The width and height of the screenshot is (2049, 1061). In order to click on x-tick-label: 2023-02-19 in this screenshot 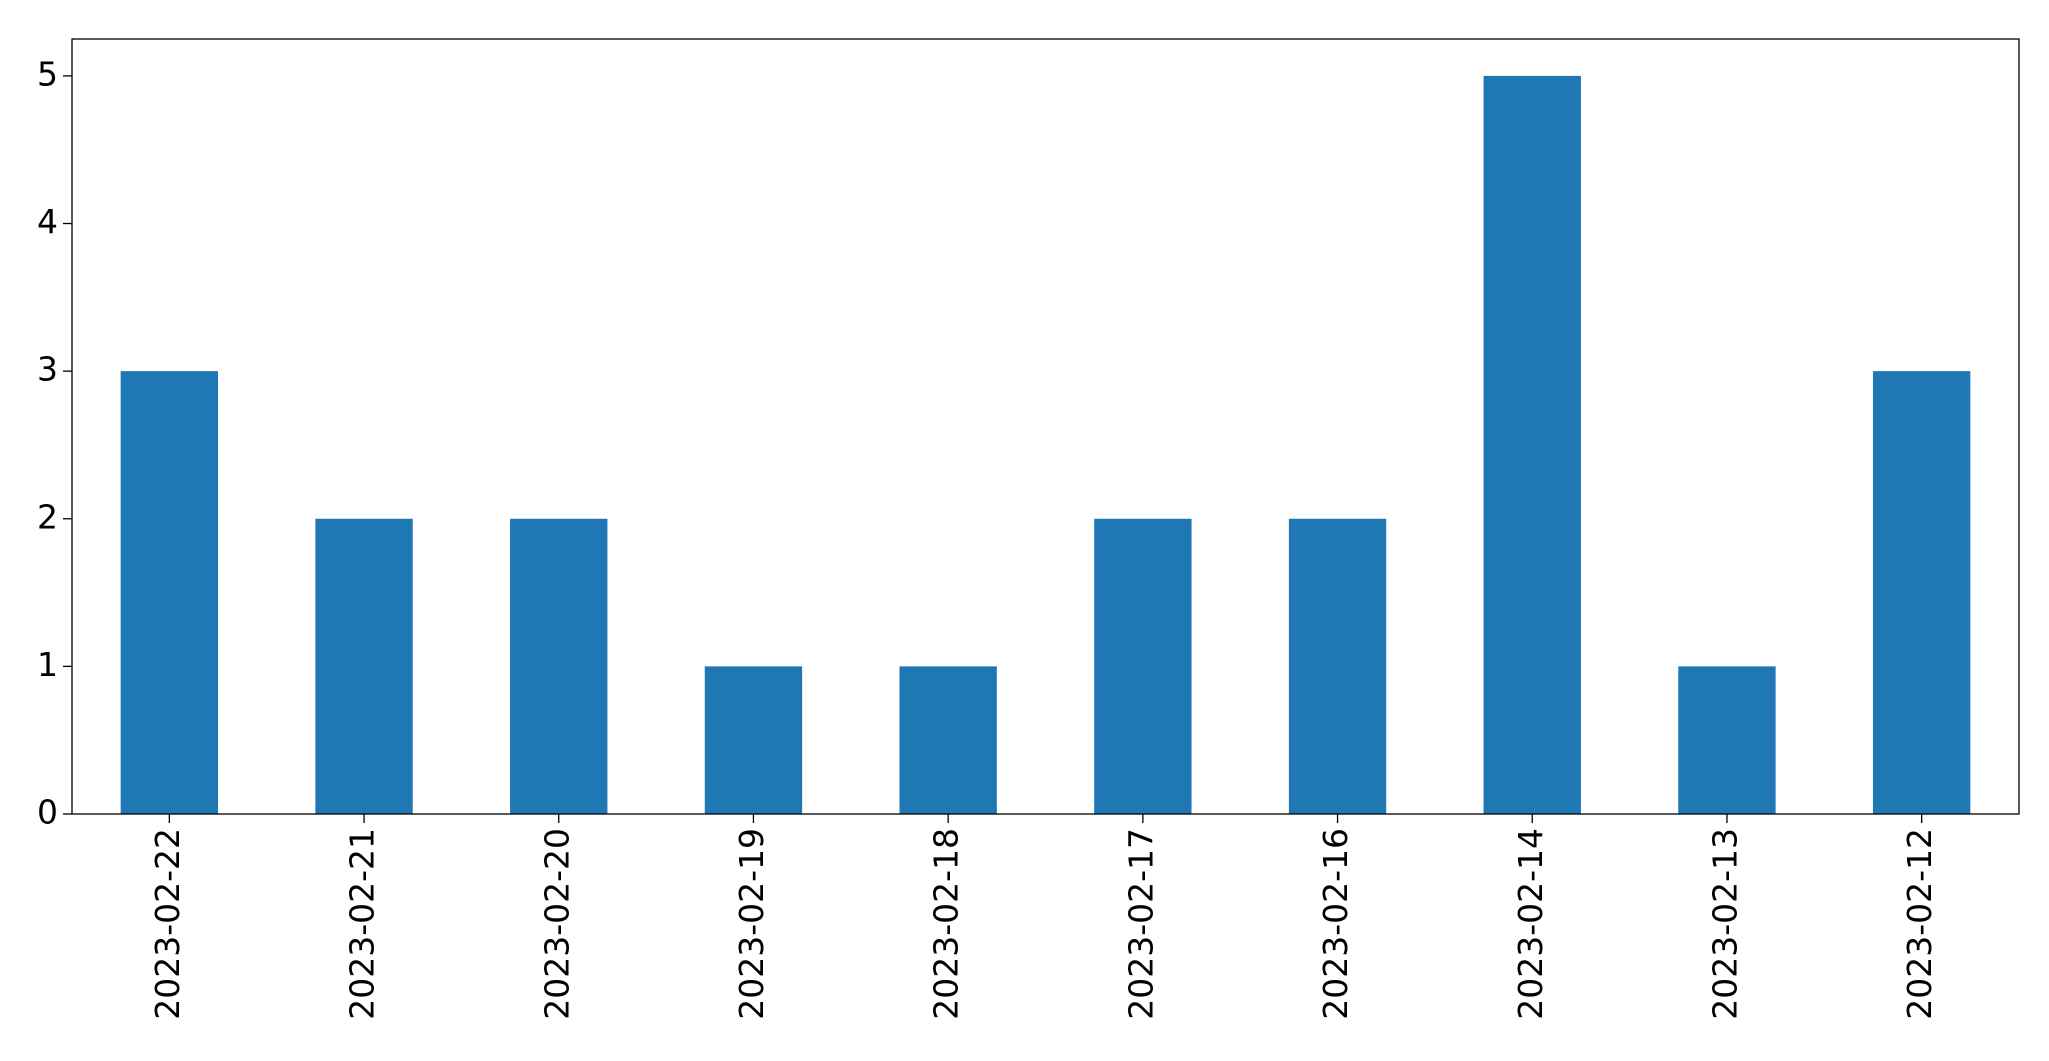, I will do `click(751, 924)`.